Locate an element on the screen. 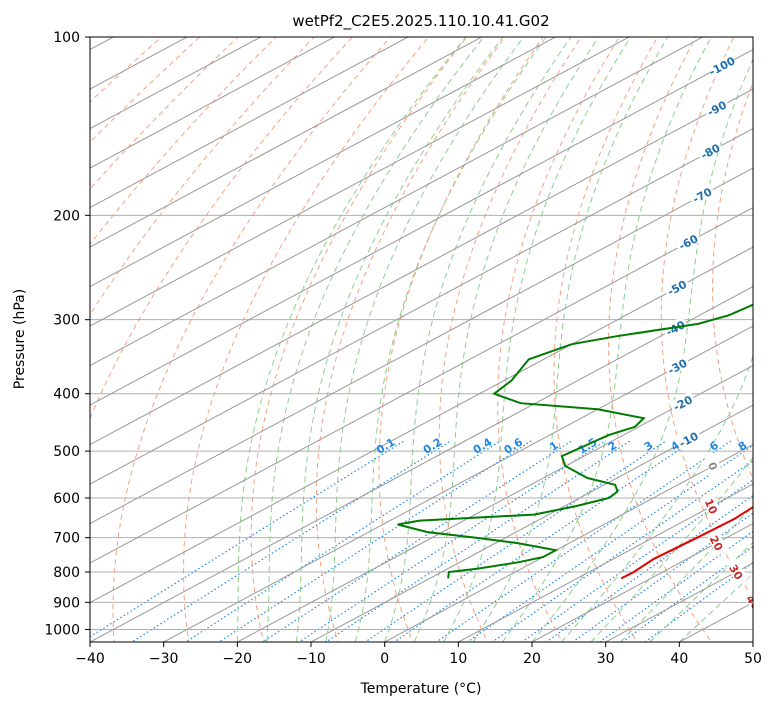 This screenshot has height=708, width=775. y-tick-label: 1000 is located at coordinates (62, 630).